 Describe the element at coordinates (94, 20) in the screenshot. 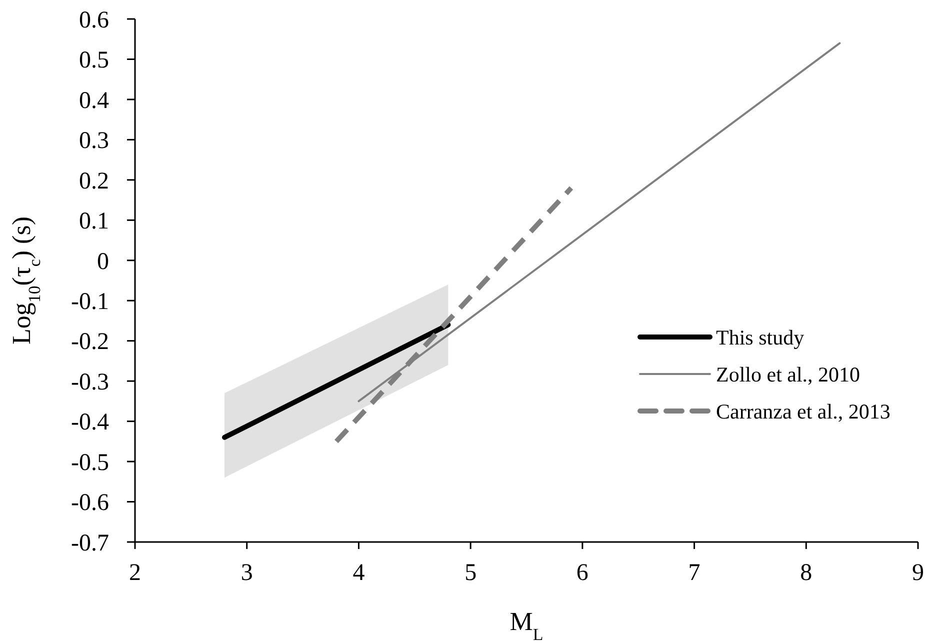

I see `y-tick-label: 0.6` at that location.